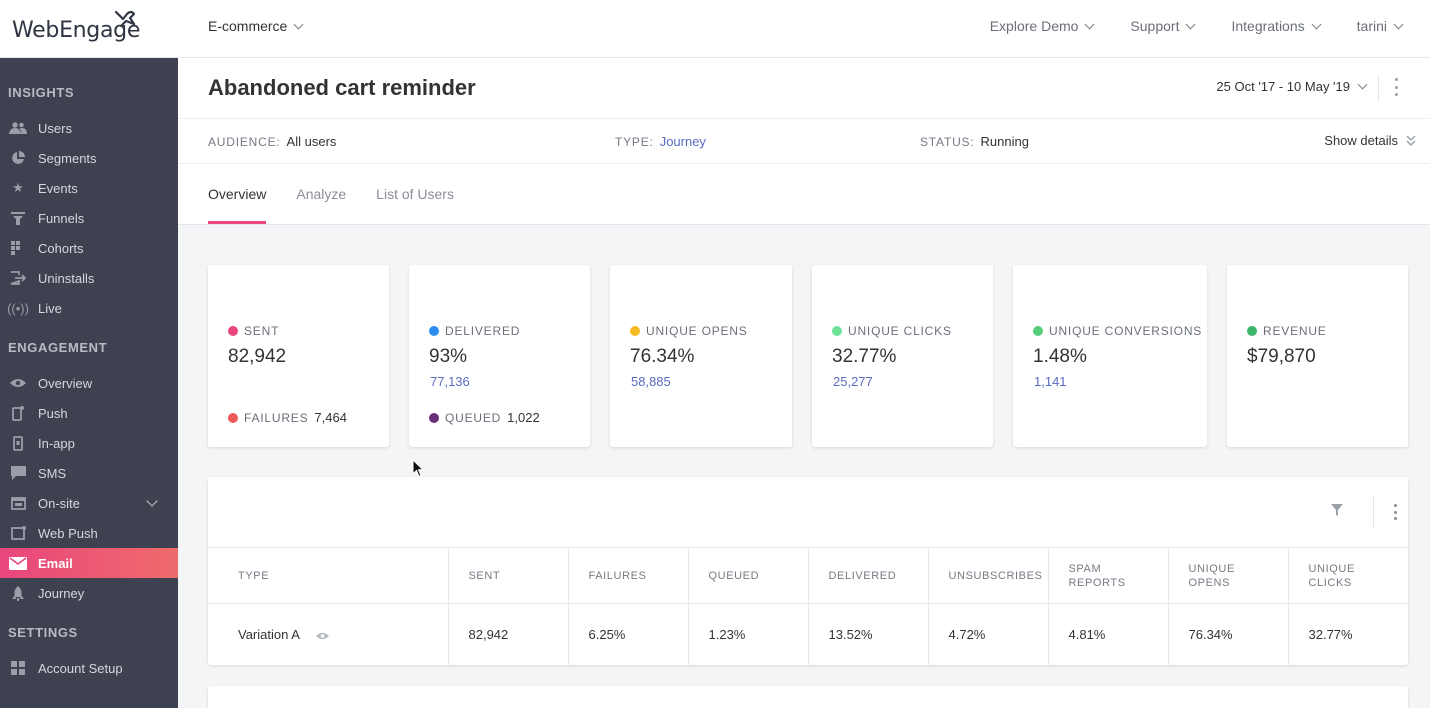  I want to click on topnav-label: Integrations, so click(1268, 26).